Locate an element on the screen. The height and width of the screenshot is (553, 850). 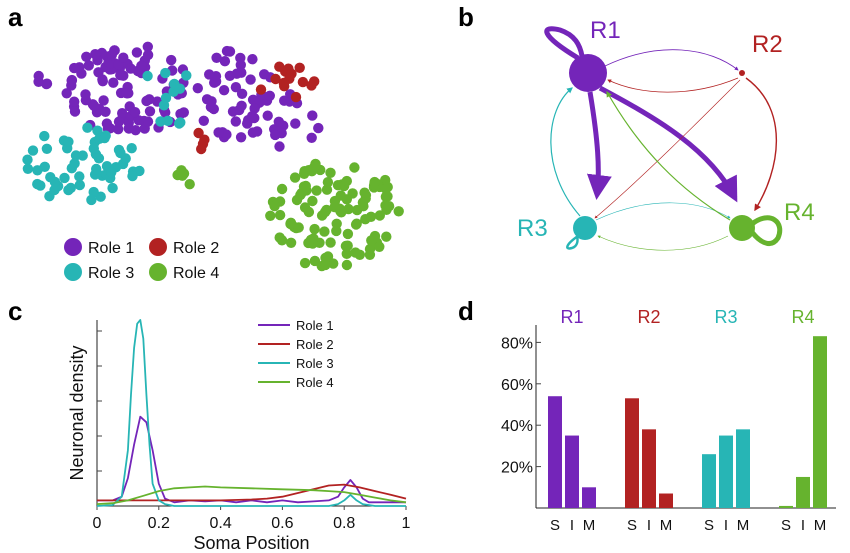
y-tick-label: 20% is located at coordinates (517, 468).